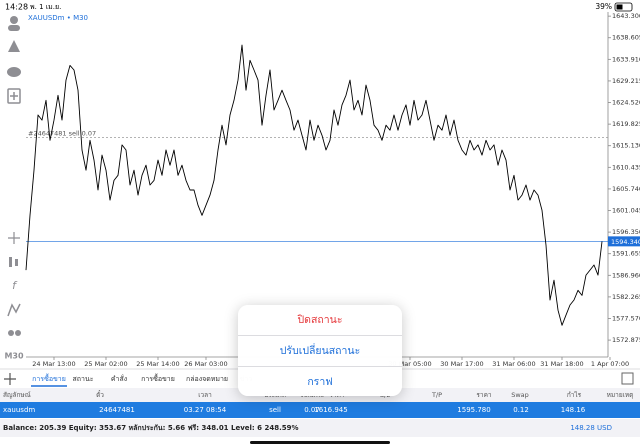 This screenshot has width=640, height=447. What do you see at coordinates (10, 262) in the screenshot?
I see `candle-icon` at bounding box center [10, 262].